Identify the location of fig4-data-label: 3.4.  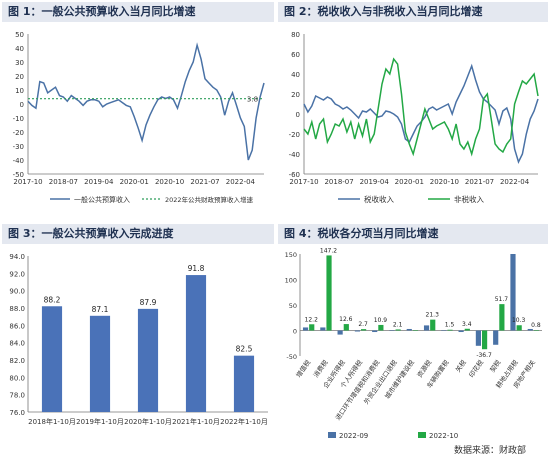
(467, 324).